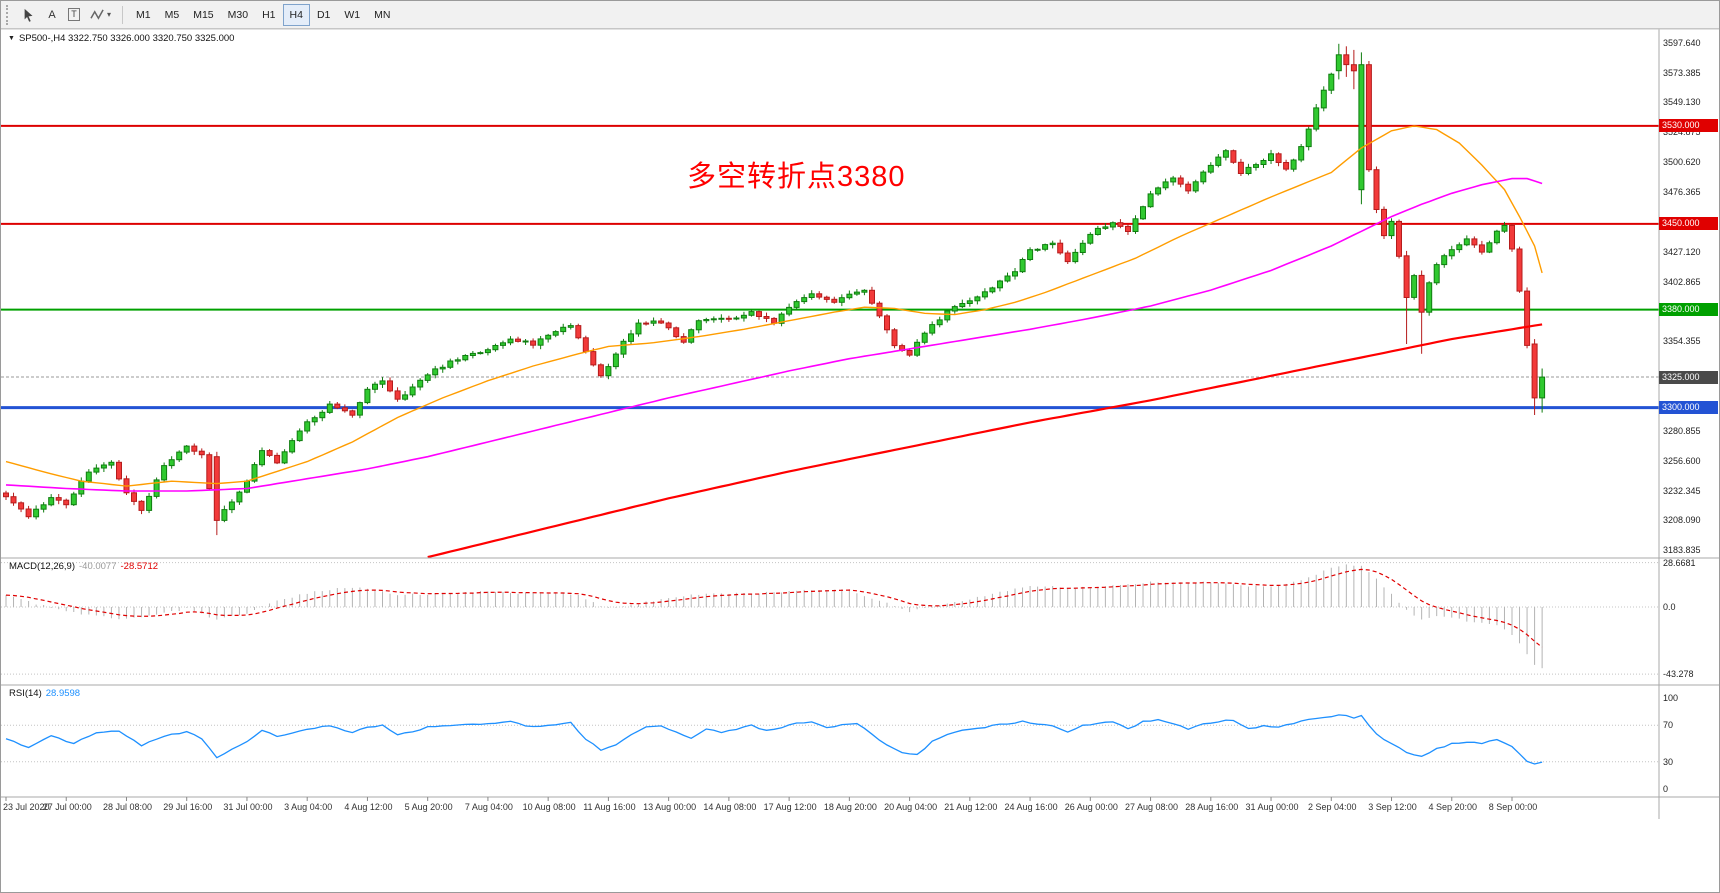 The image size is (1720, 893). What do you see at coordinates (1668, 725) in the screenshot?
I see `rsi-tick-label: 70` at bounding box center [1668, 725].